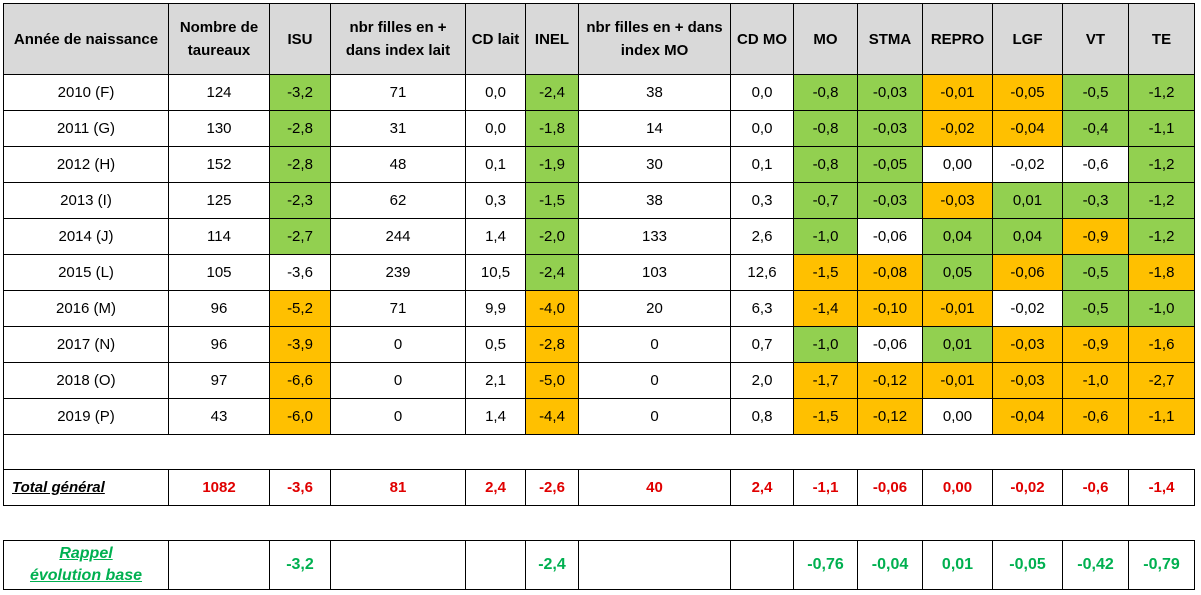 Image resolution: width=1201 pixels, height=595 pixels. I want to click on table-cell: 133, so click(654, 236).